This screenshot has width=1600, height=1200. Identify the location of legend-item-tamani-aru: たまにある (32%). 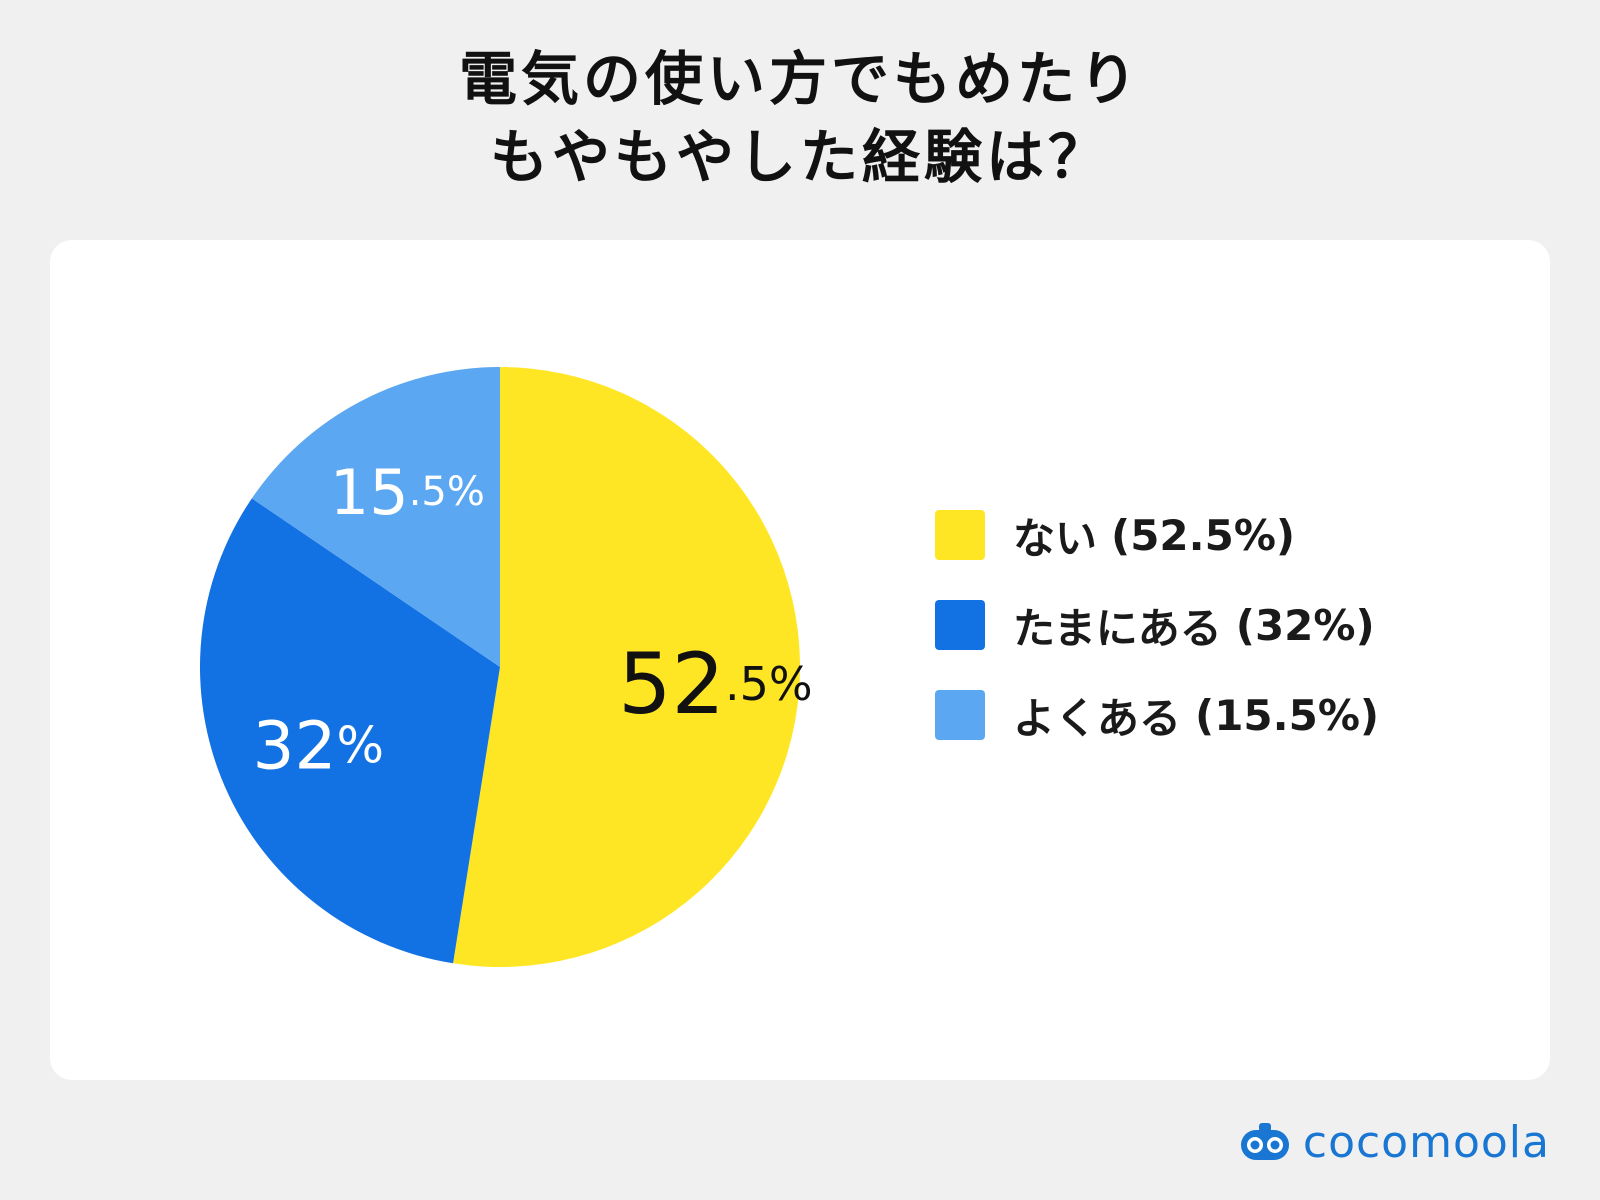
(1157, 626).